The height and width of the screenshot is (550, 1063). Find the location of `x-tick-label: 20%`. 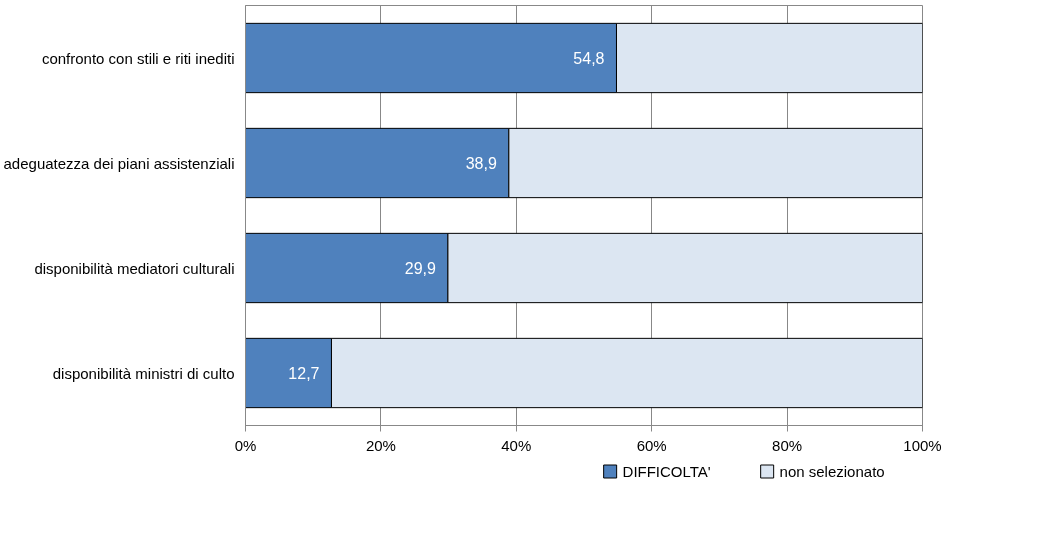

x-tick-label: 20% is located at coordinates (380, 445).